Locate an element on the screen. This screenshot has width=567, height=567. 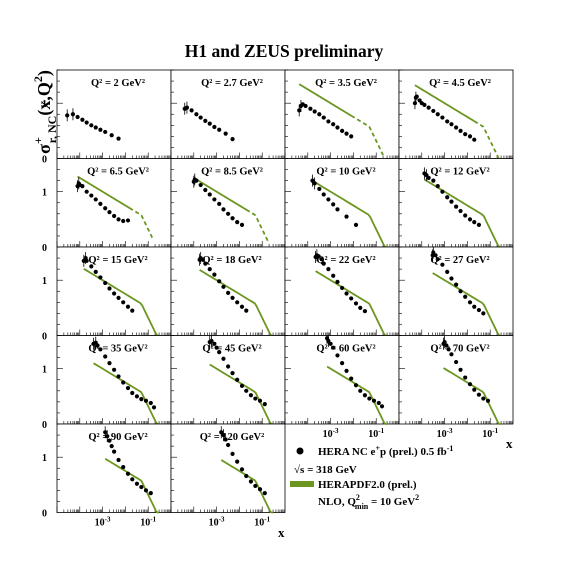
panel-label: Q² = 3.5 GeV² is located at coordinates (346, 83).